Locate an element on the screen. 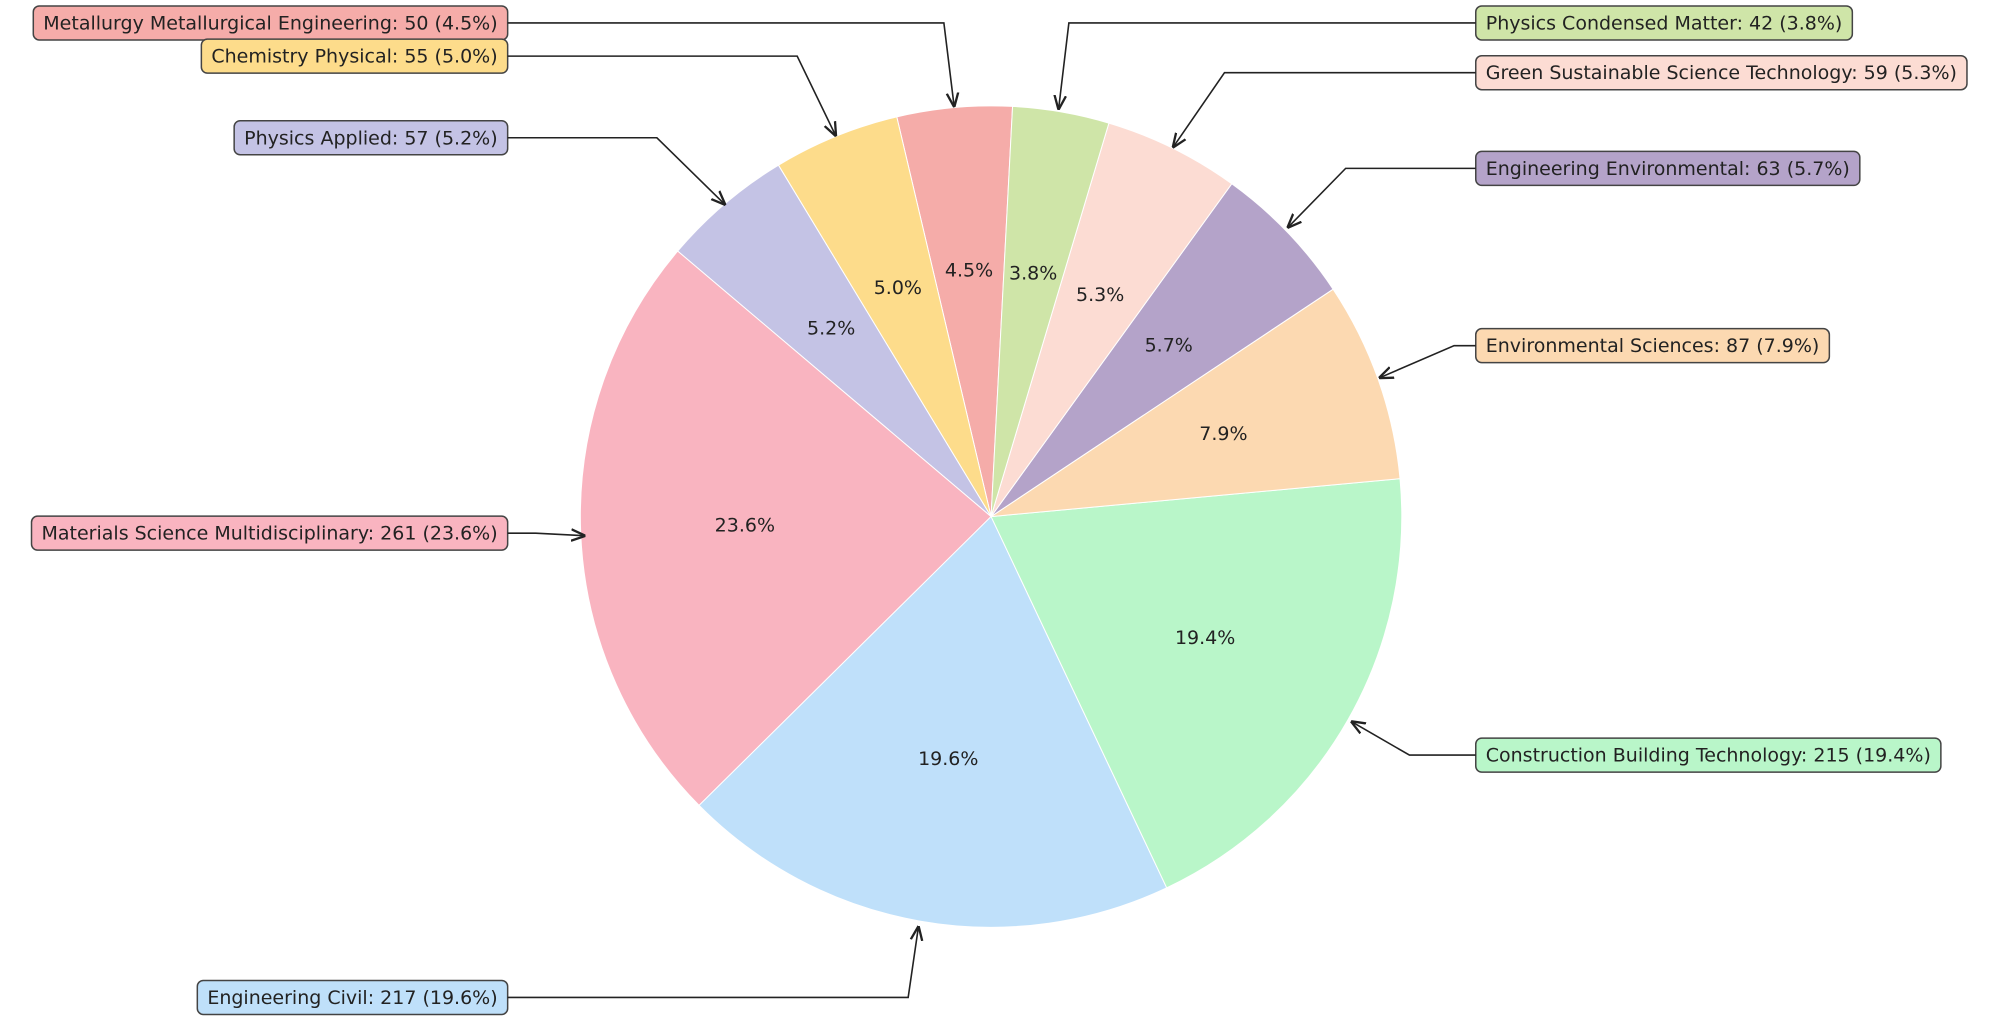 This screenshot has height=1024, width=2000. callout-label: Environmental Sciences: 87 (7.9%) is located at coordinates (1653, 346).